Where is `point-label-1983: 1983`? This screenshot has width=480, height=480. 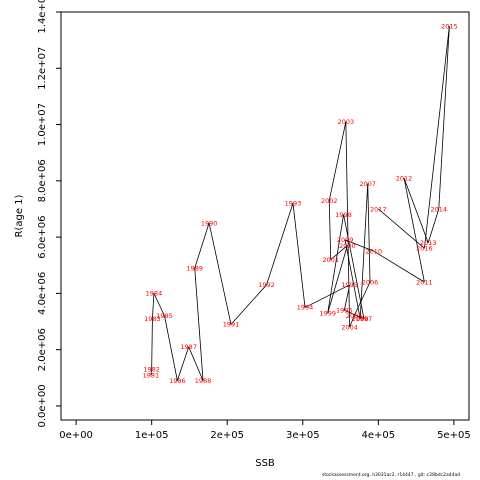 point-label-1983: 1983 is located at coordinates (152, 319).